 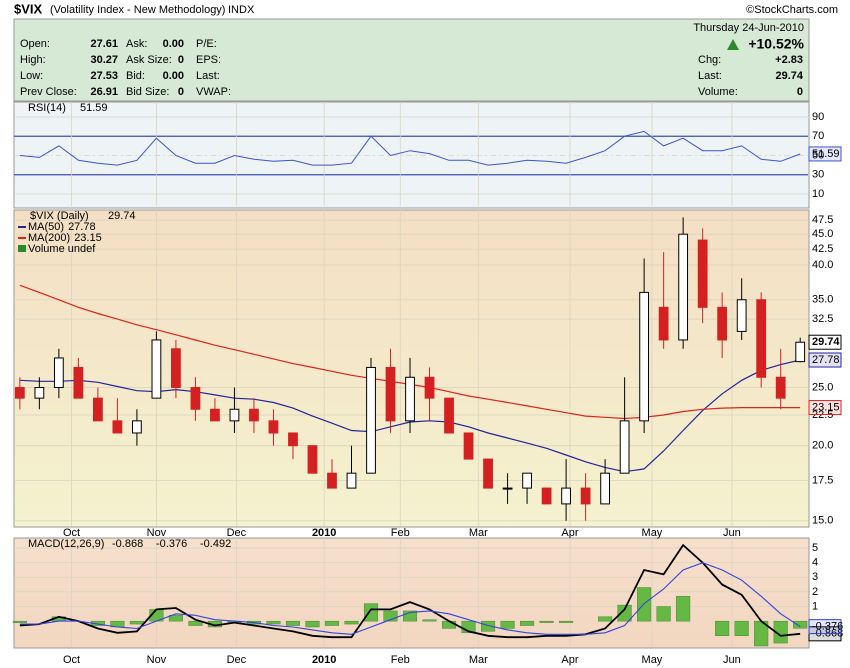 What do you see at coordinates (748, 28) in the screenshot?
I see `date: Thursday 24-Jun-2010` at bounding box center [748, 28].